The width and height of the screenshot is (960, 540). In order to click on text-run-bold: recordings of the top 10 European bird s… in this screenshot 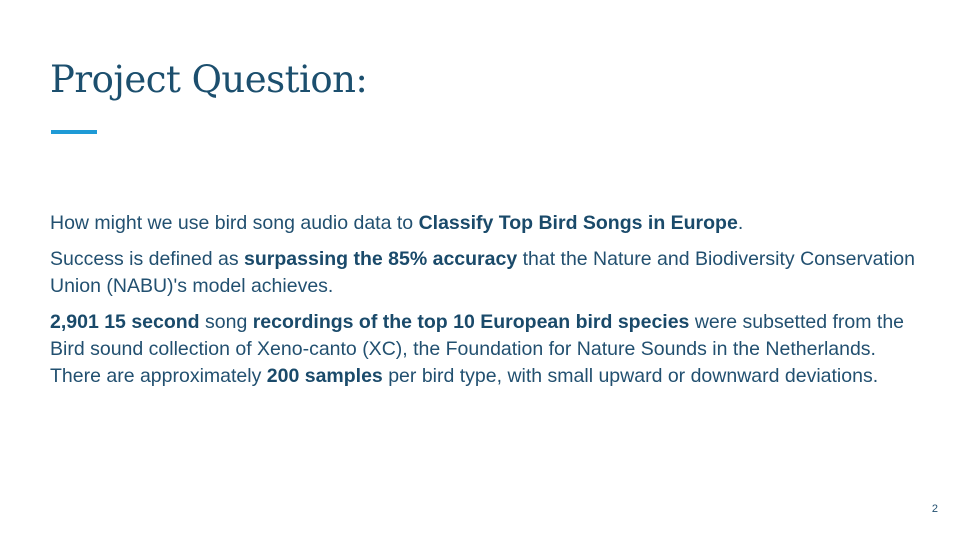, I will do `click(471, 322)`.